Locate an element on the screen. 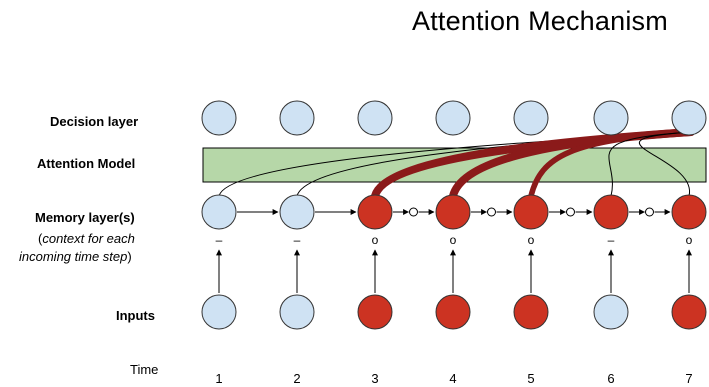 This screenshot has height=387, width=709. attention-model-label: Attention Model is located at coordinates (86, 163).